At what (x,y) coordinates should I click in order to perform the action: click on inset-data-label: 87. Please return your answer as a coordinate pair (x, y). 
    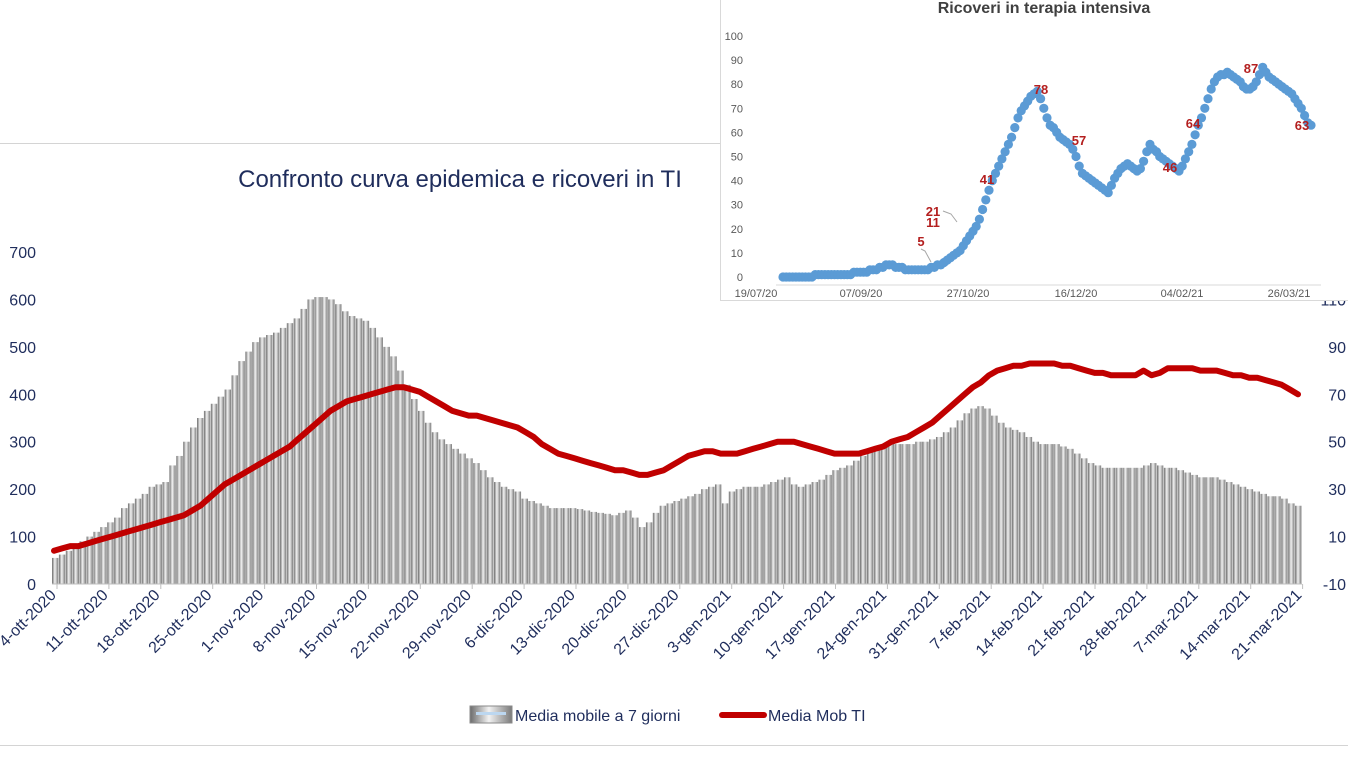
    Looking at the image, I should click on (1251, 68).